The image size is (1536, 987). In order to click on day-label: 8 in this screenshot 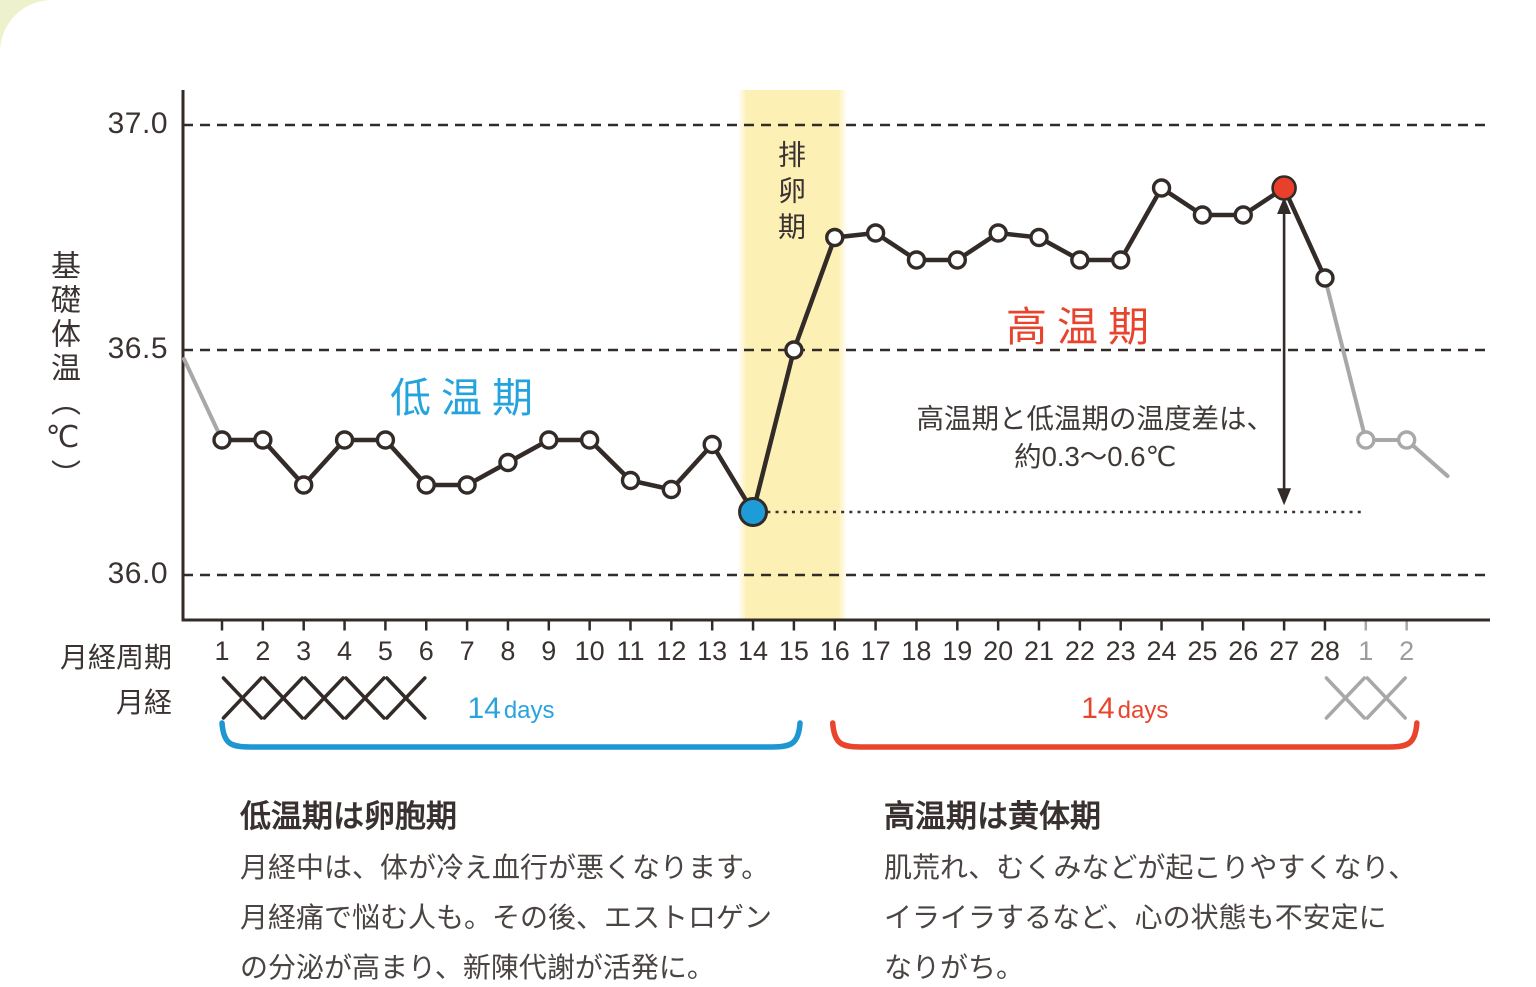, I will do `click(508, 651)`.